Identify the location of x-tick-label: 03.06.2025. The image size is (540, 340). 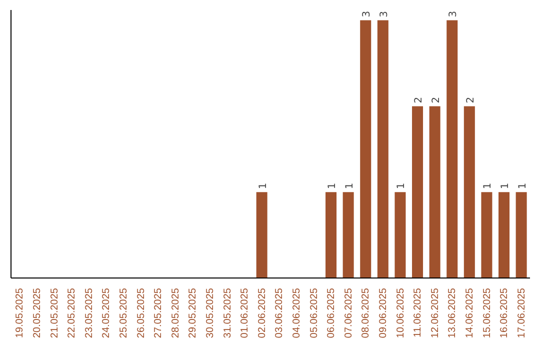
(280, 313).